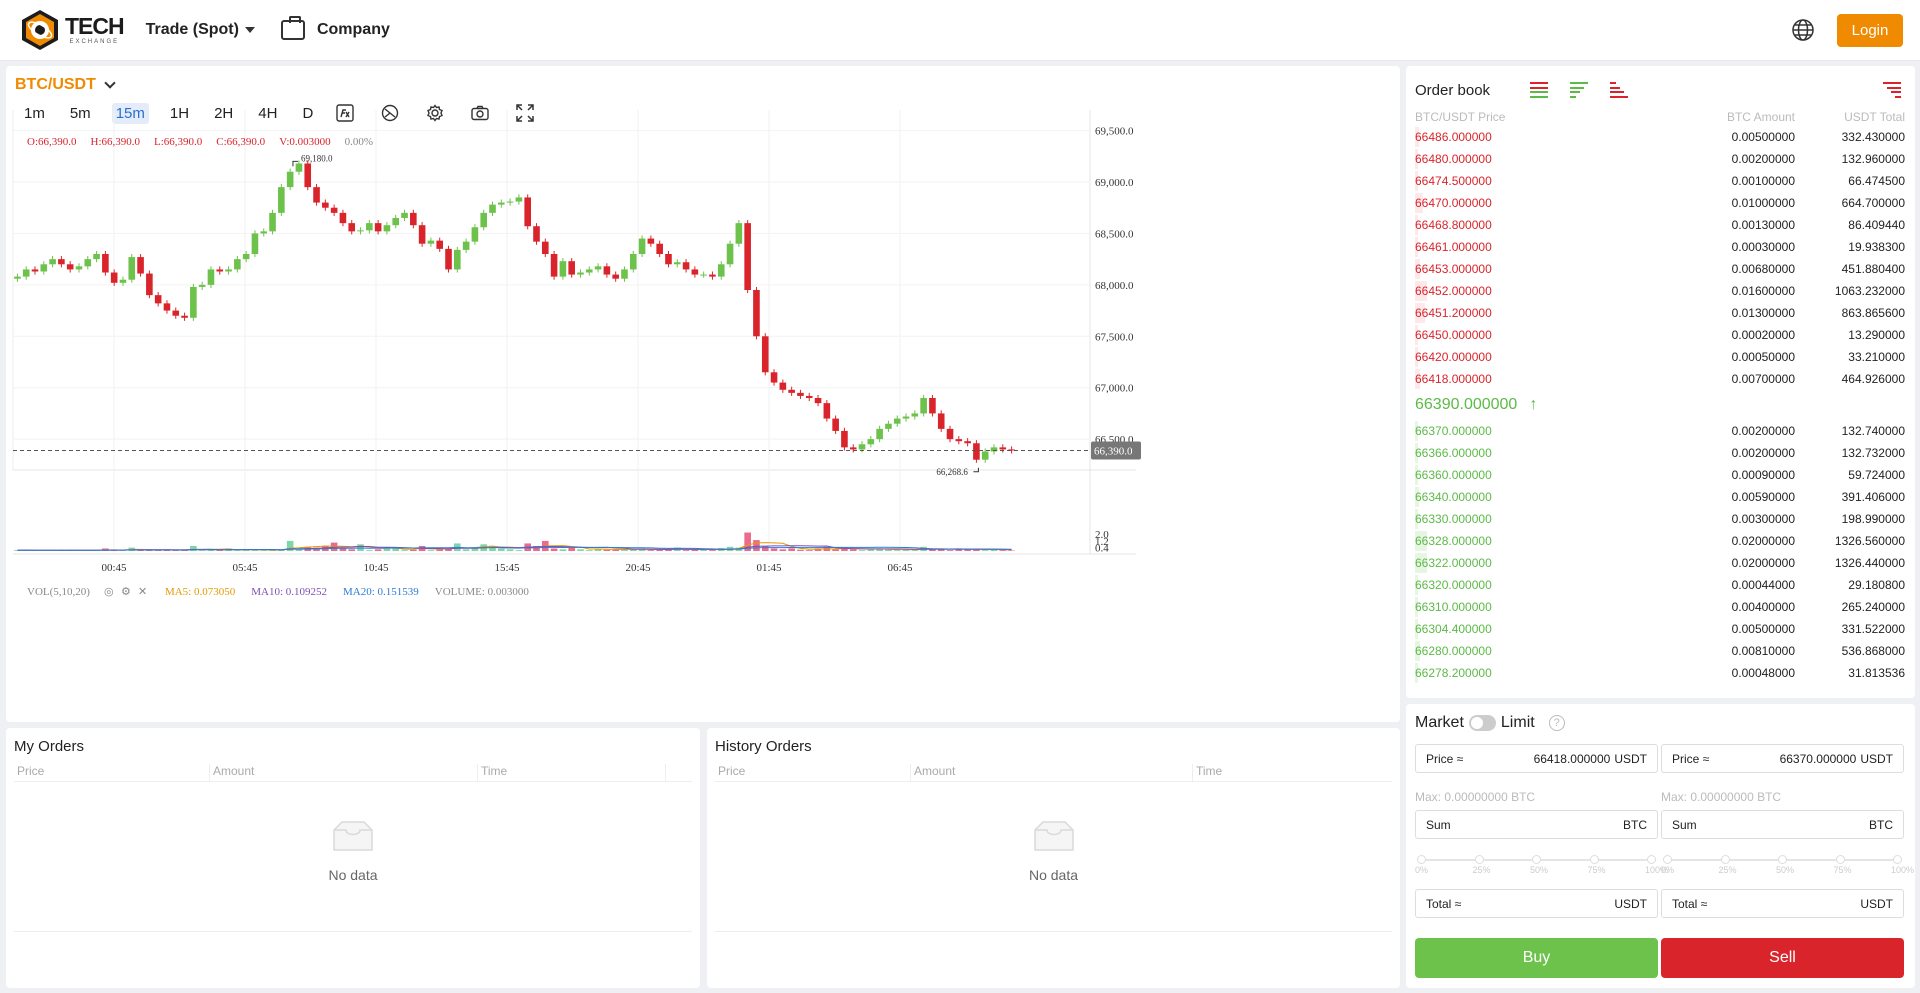 This screenshot has height=993, width=1920. I want to click on ask-row: 66461.000000 0.00030000 19.938300, so click(1660, 247).